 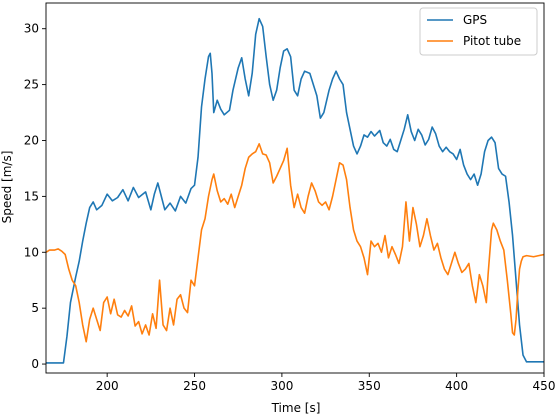 What do you see at coordinates (326, 383) in the screenshot?
I see `x-axis: 200 250 300 350 400 450` at bounding box center [326, 383].